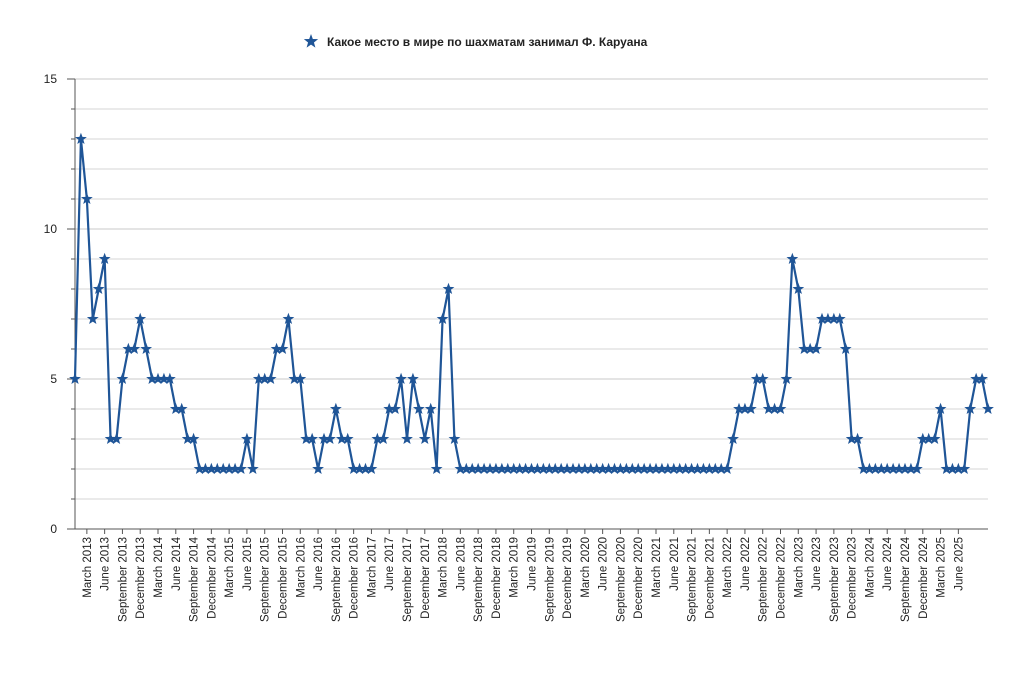  I want to click on x-tick-label: September 2013, so click(123, 579).